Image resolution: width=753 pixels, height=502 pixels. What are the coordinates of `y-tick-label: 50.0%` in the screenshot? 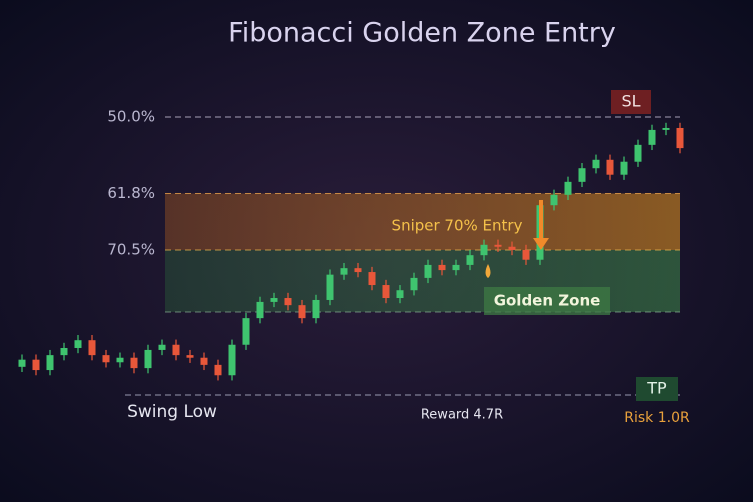 It's located at (131, 116).